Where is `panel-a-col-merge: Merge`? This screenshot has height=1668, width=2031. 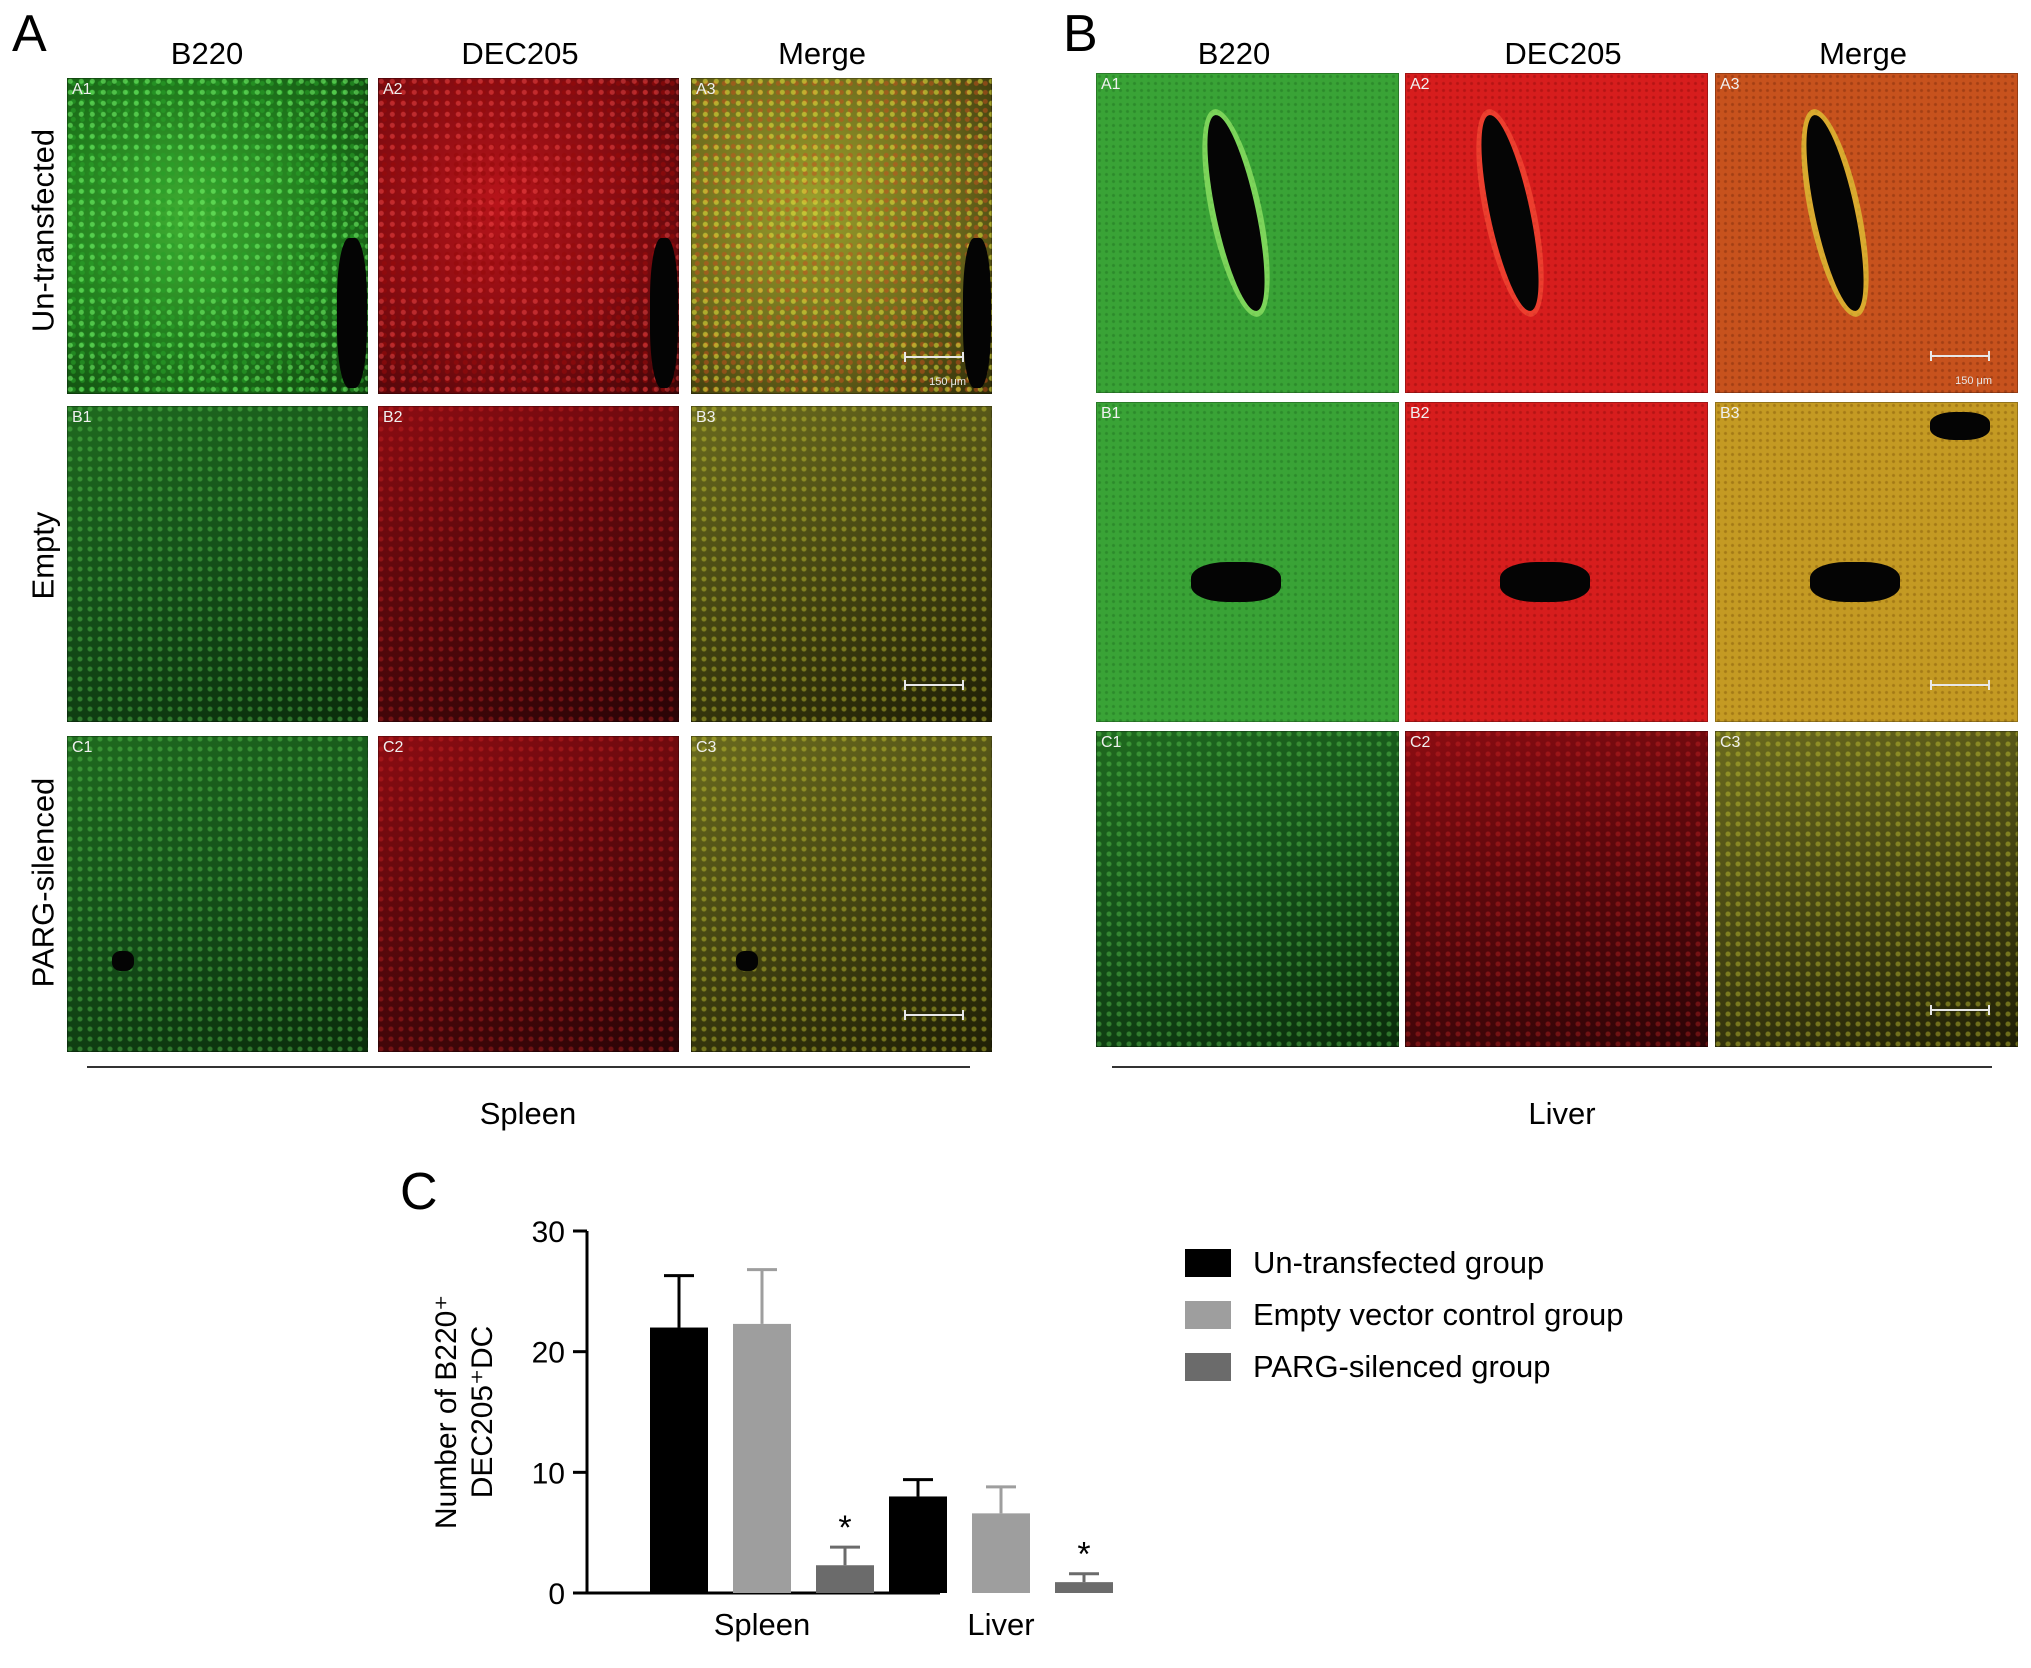
panel-a-col-merge: Merge is located at coordinates (822, 53).